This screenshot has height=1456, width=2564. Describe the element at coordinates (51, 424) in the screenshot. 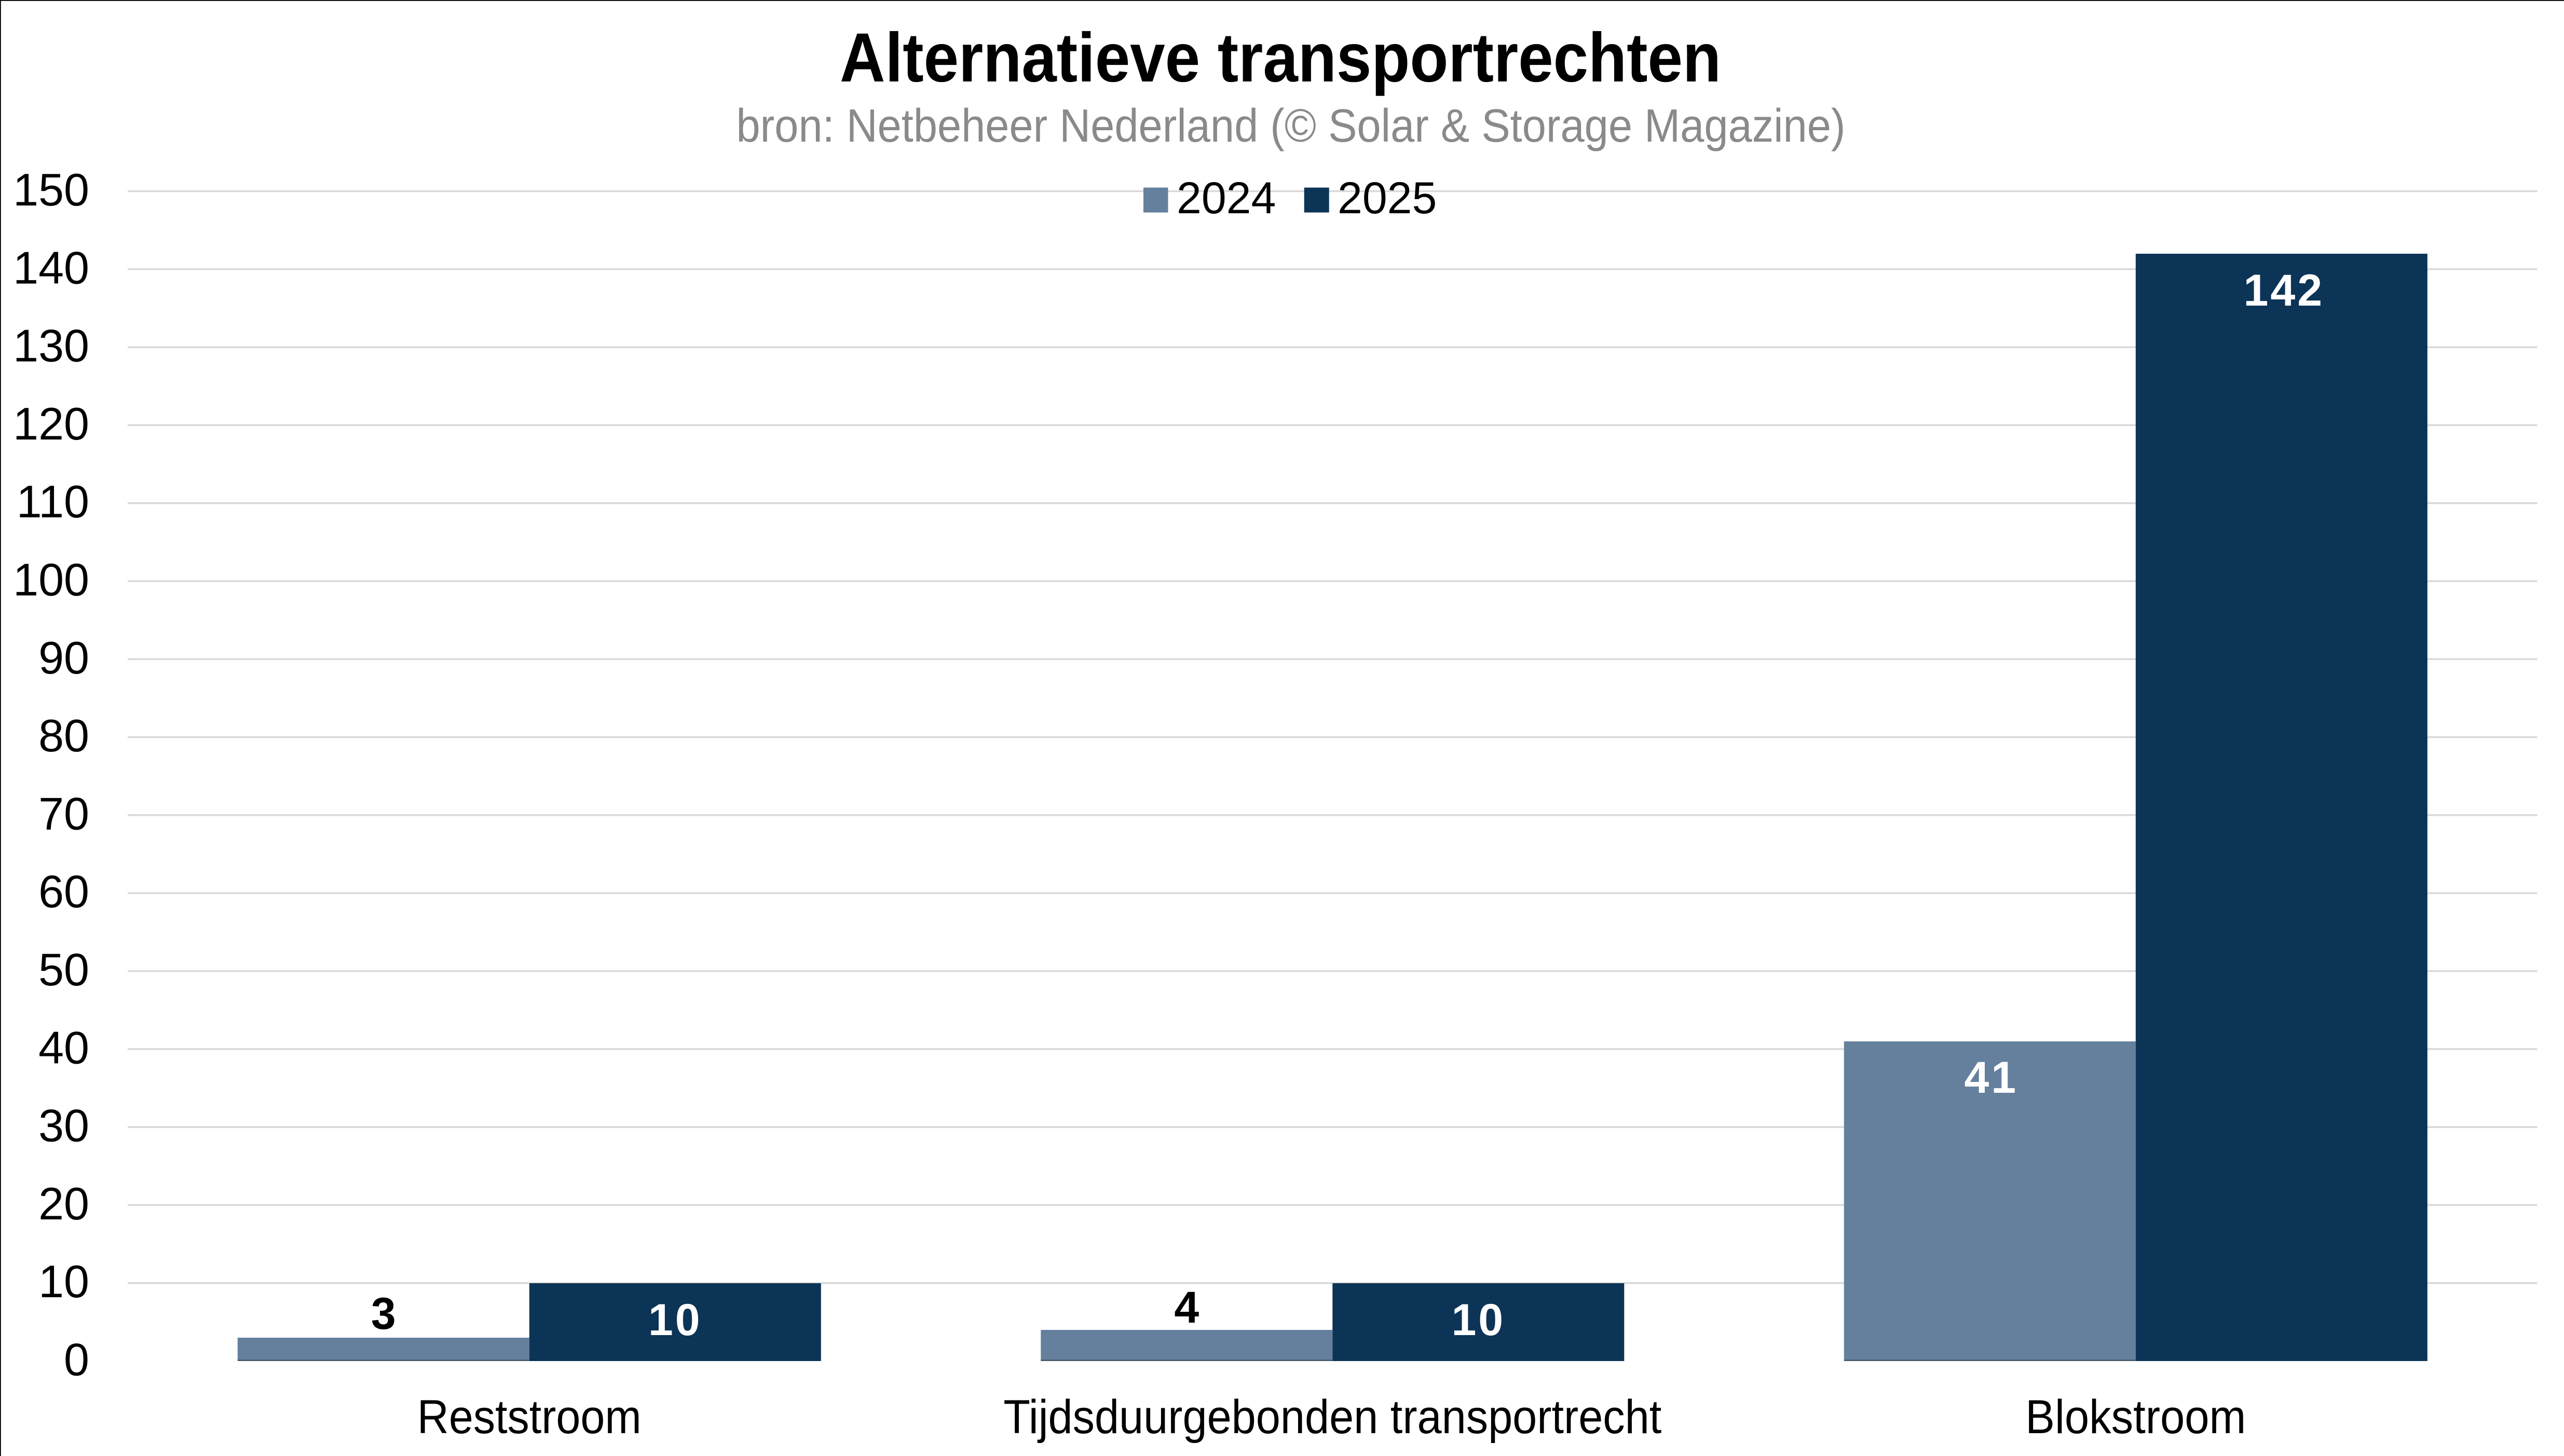

I see `svg-text: 120` at that location.